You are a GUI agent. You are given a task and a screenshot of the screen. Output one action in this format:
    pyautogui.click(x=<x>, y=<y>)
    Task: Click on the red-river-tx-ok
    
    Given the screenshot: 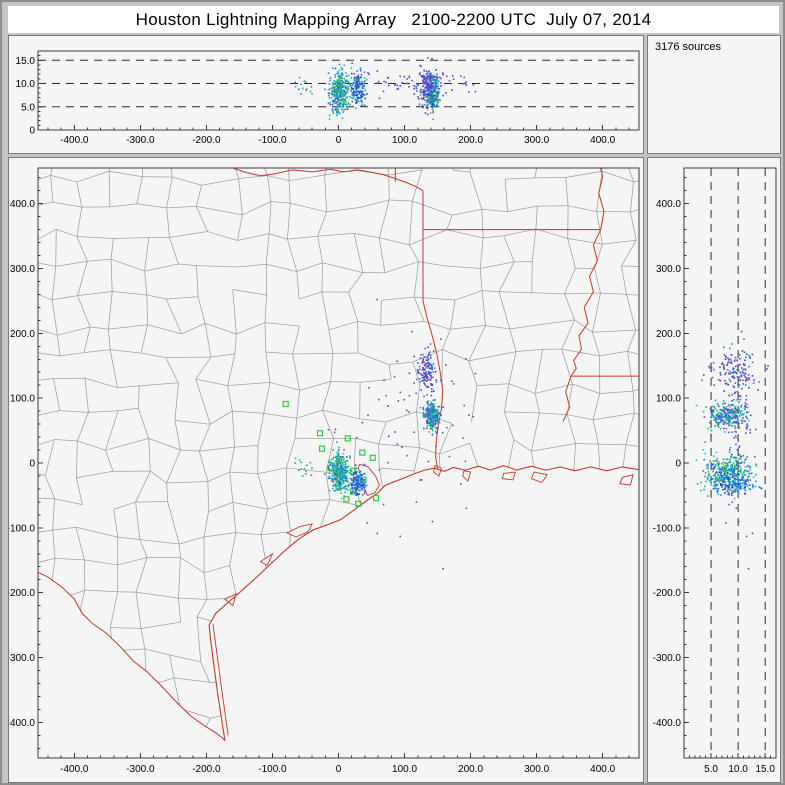 What is the action you would take?
    pyautogui.click(x=328, y=180)
    